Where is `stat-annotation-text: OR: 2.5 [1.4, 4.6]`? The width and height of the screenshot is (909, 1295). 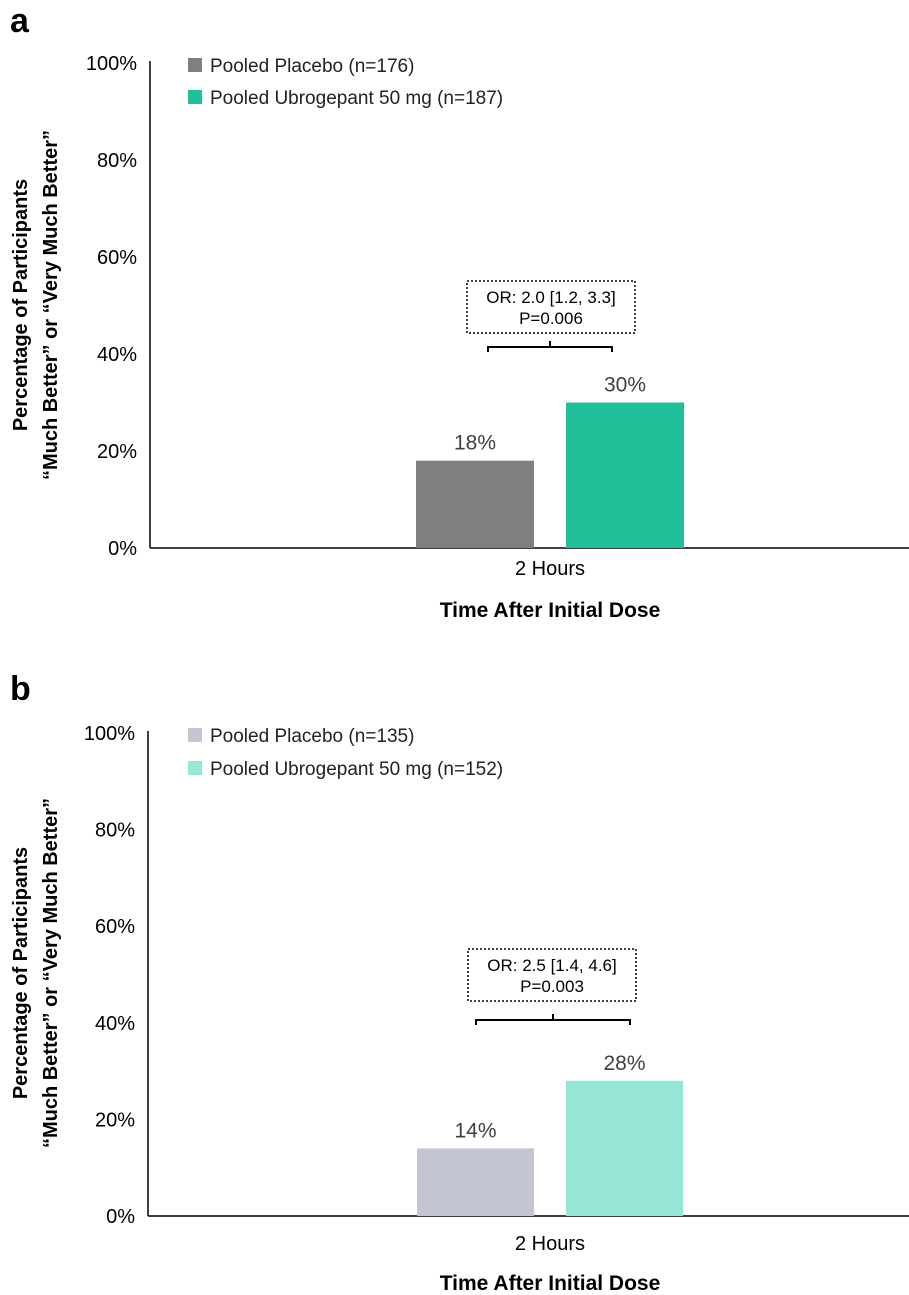
stat-annotation-text: OR: 2.5 [1.4, 4.6] is located at coordinates (551, 965).